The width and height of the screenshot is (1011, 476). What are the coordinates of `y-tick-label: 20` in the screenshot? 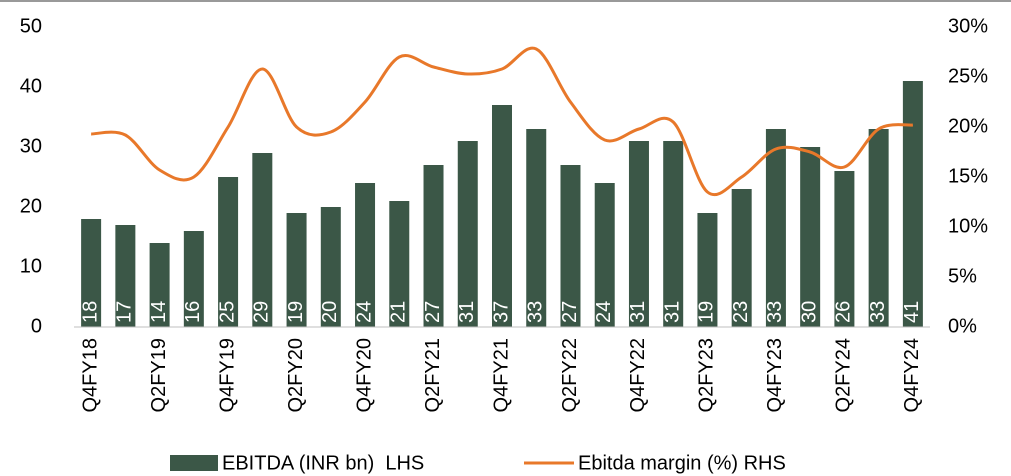 It's located at (31, 206).